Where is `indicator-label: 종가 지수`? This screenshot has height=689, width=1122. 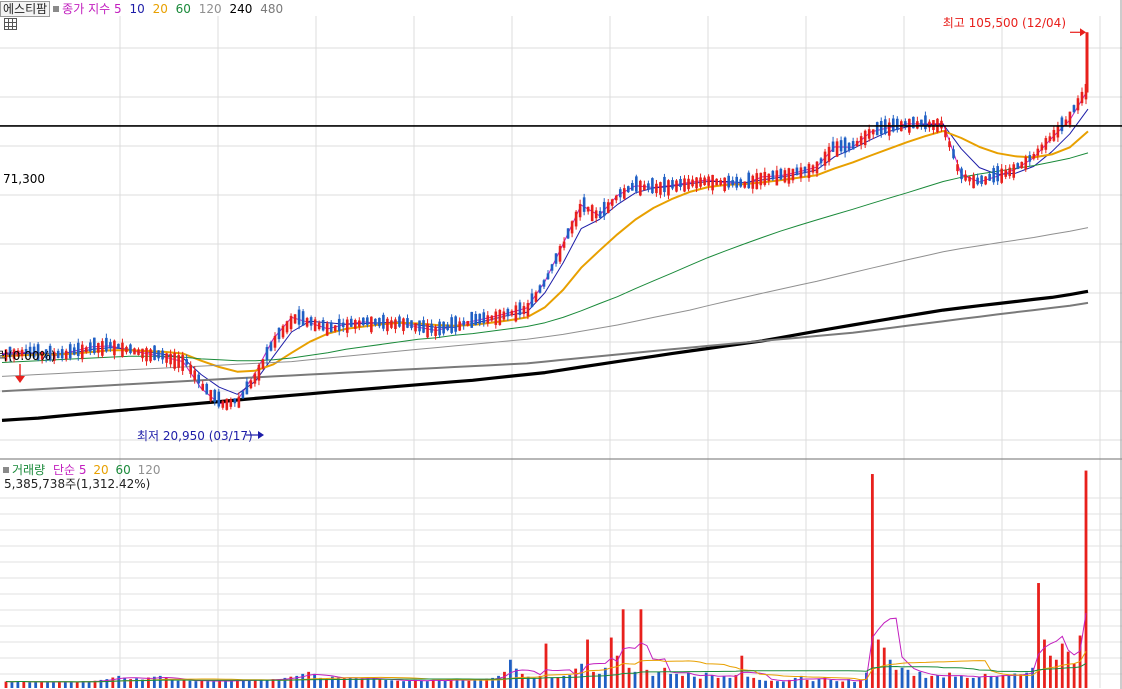
indicator-label: 종가 지수 is located at coordinates (86, 9).